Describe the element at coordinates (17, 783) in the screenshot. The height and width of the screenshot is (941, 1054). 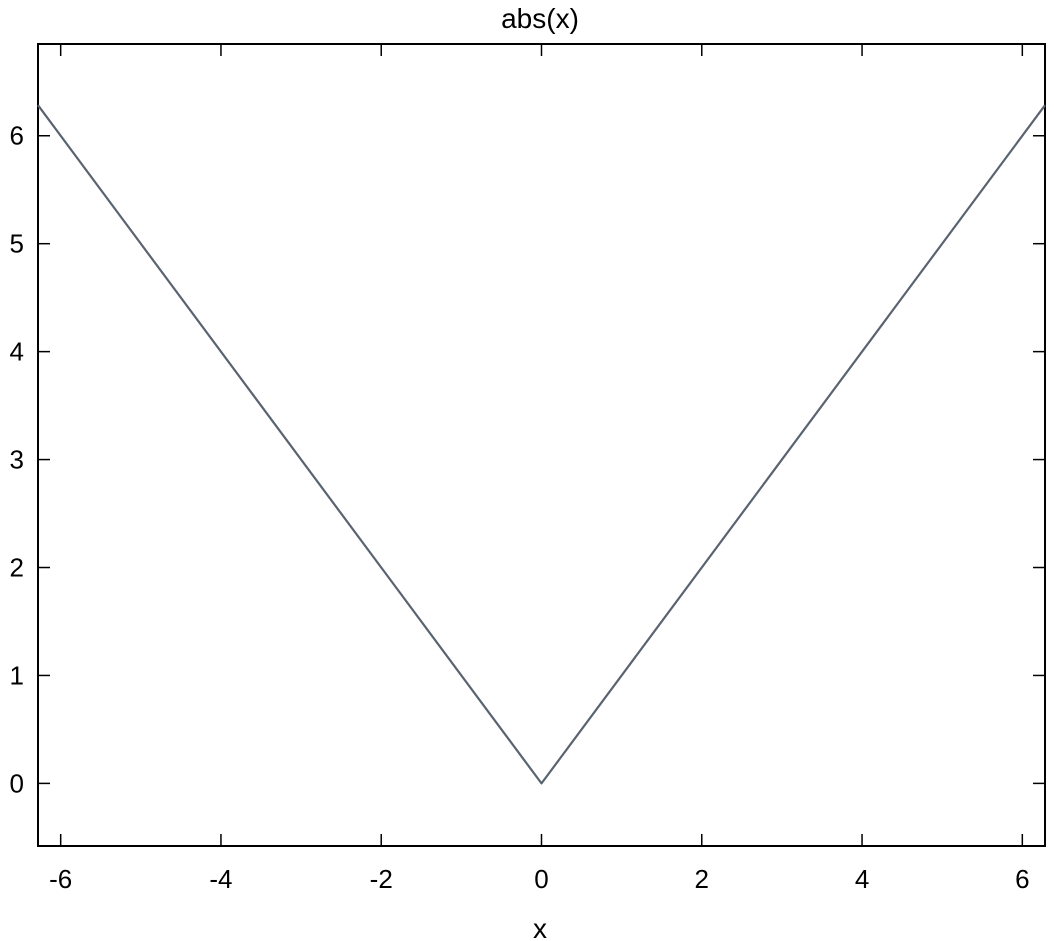
I see `y-tick-label: 0` at that location.